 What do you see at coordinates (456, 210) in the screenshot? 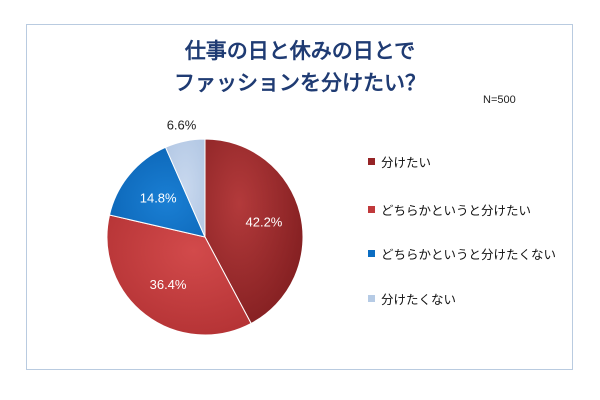
I see `legend-label: どちらかというと分けたい` at bounding box center [456, 210].